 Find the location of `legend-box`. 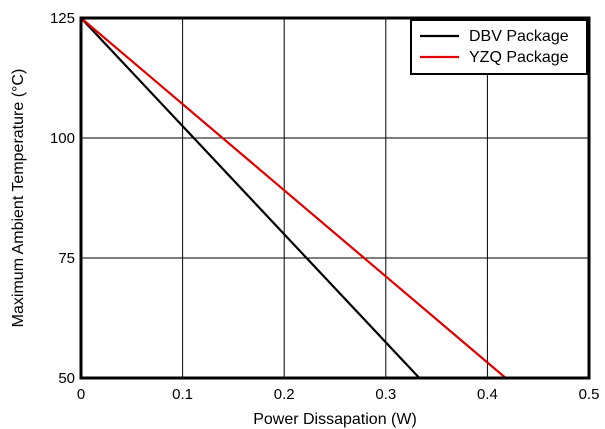

legend-box is located at coordinates (499, 47).